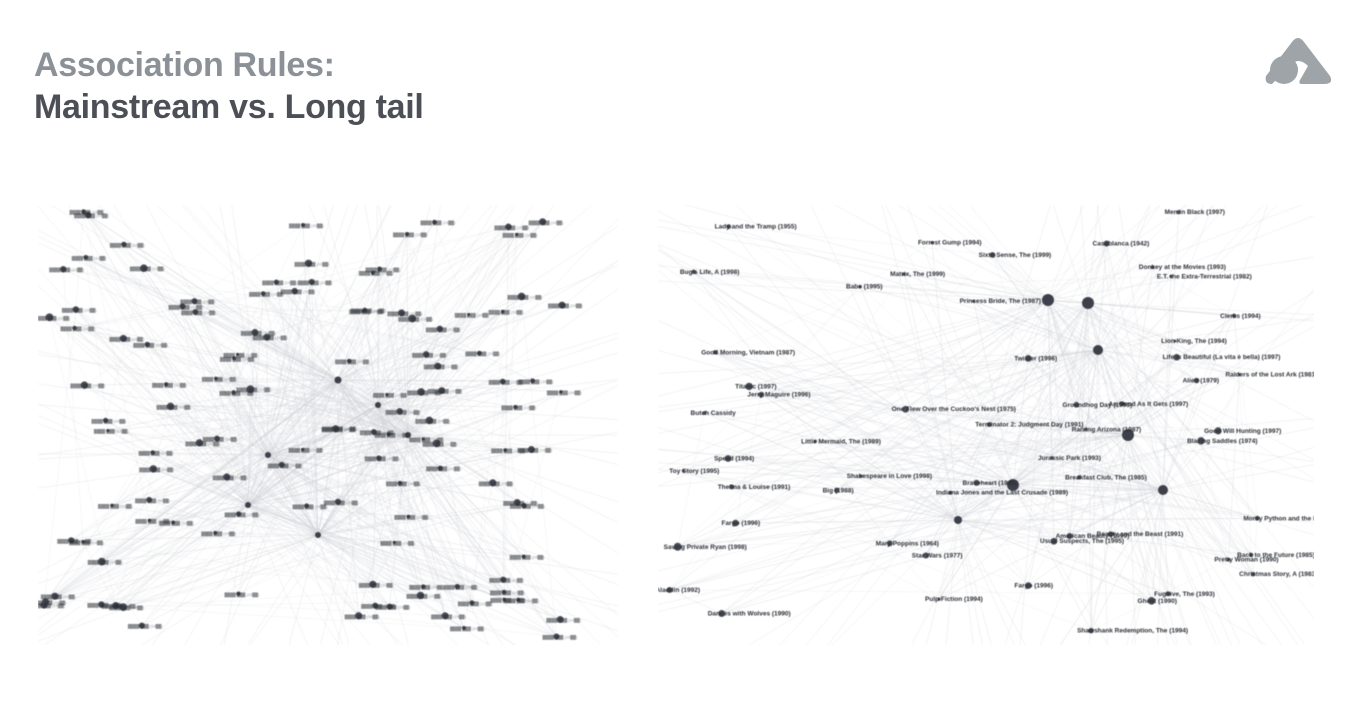  What do you see at coordinates (1240, 316) in the screenshot?
I see `network-node-label: Clerks (1994)` at bounding box center [1240, 316].